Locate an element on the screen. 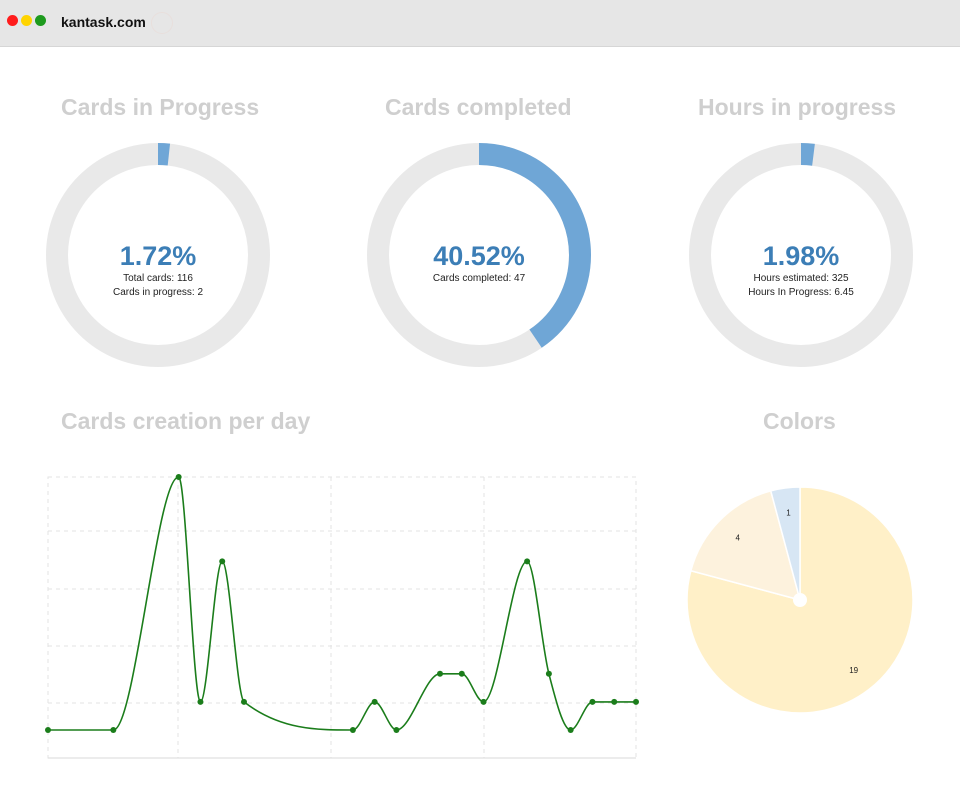 This screenshot has width=960, height=789. hours-estimated-text: Hours estimated: 325 is located at coordinates (801, 278).